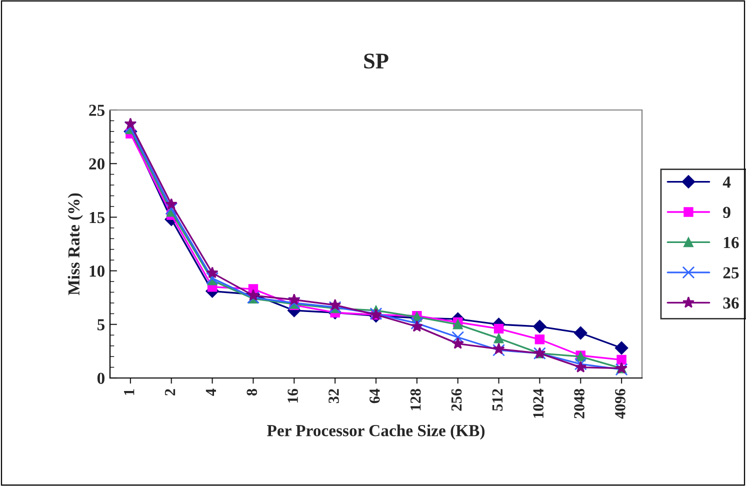 This screenshot has height=486, width=746. What do you see at coordinates (415, 399) in the screenshot?
I see `x-tick-label: 128` at bounding box center [415, 399].